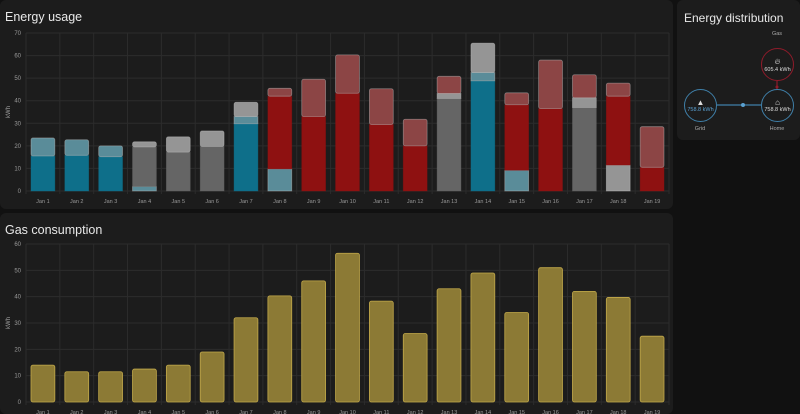 The height and width of the screenshot is (414, 800). What do you see at coordinates (700, 105) in the screenshot?
I see `grid-node: ▲ 758.8 kWh` at bounding box center [700, 105].